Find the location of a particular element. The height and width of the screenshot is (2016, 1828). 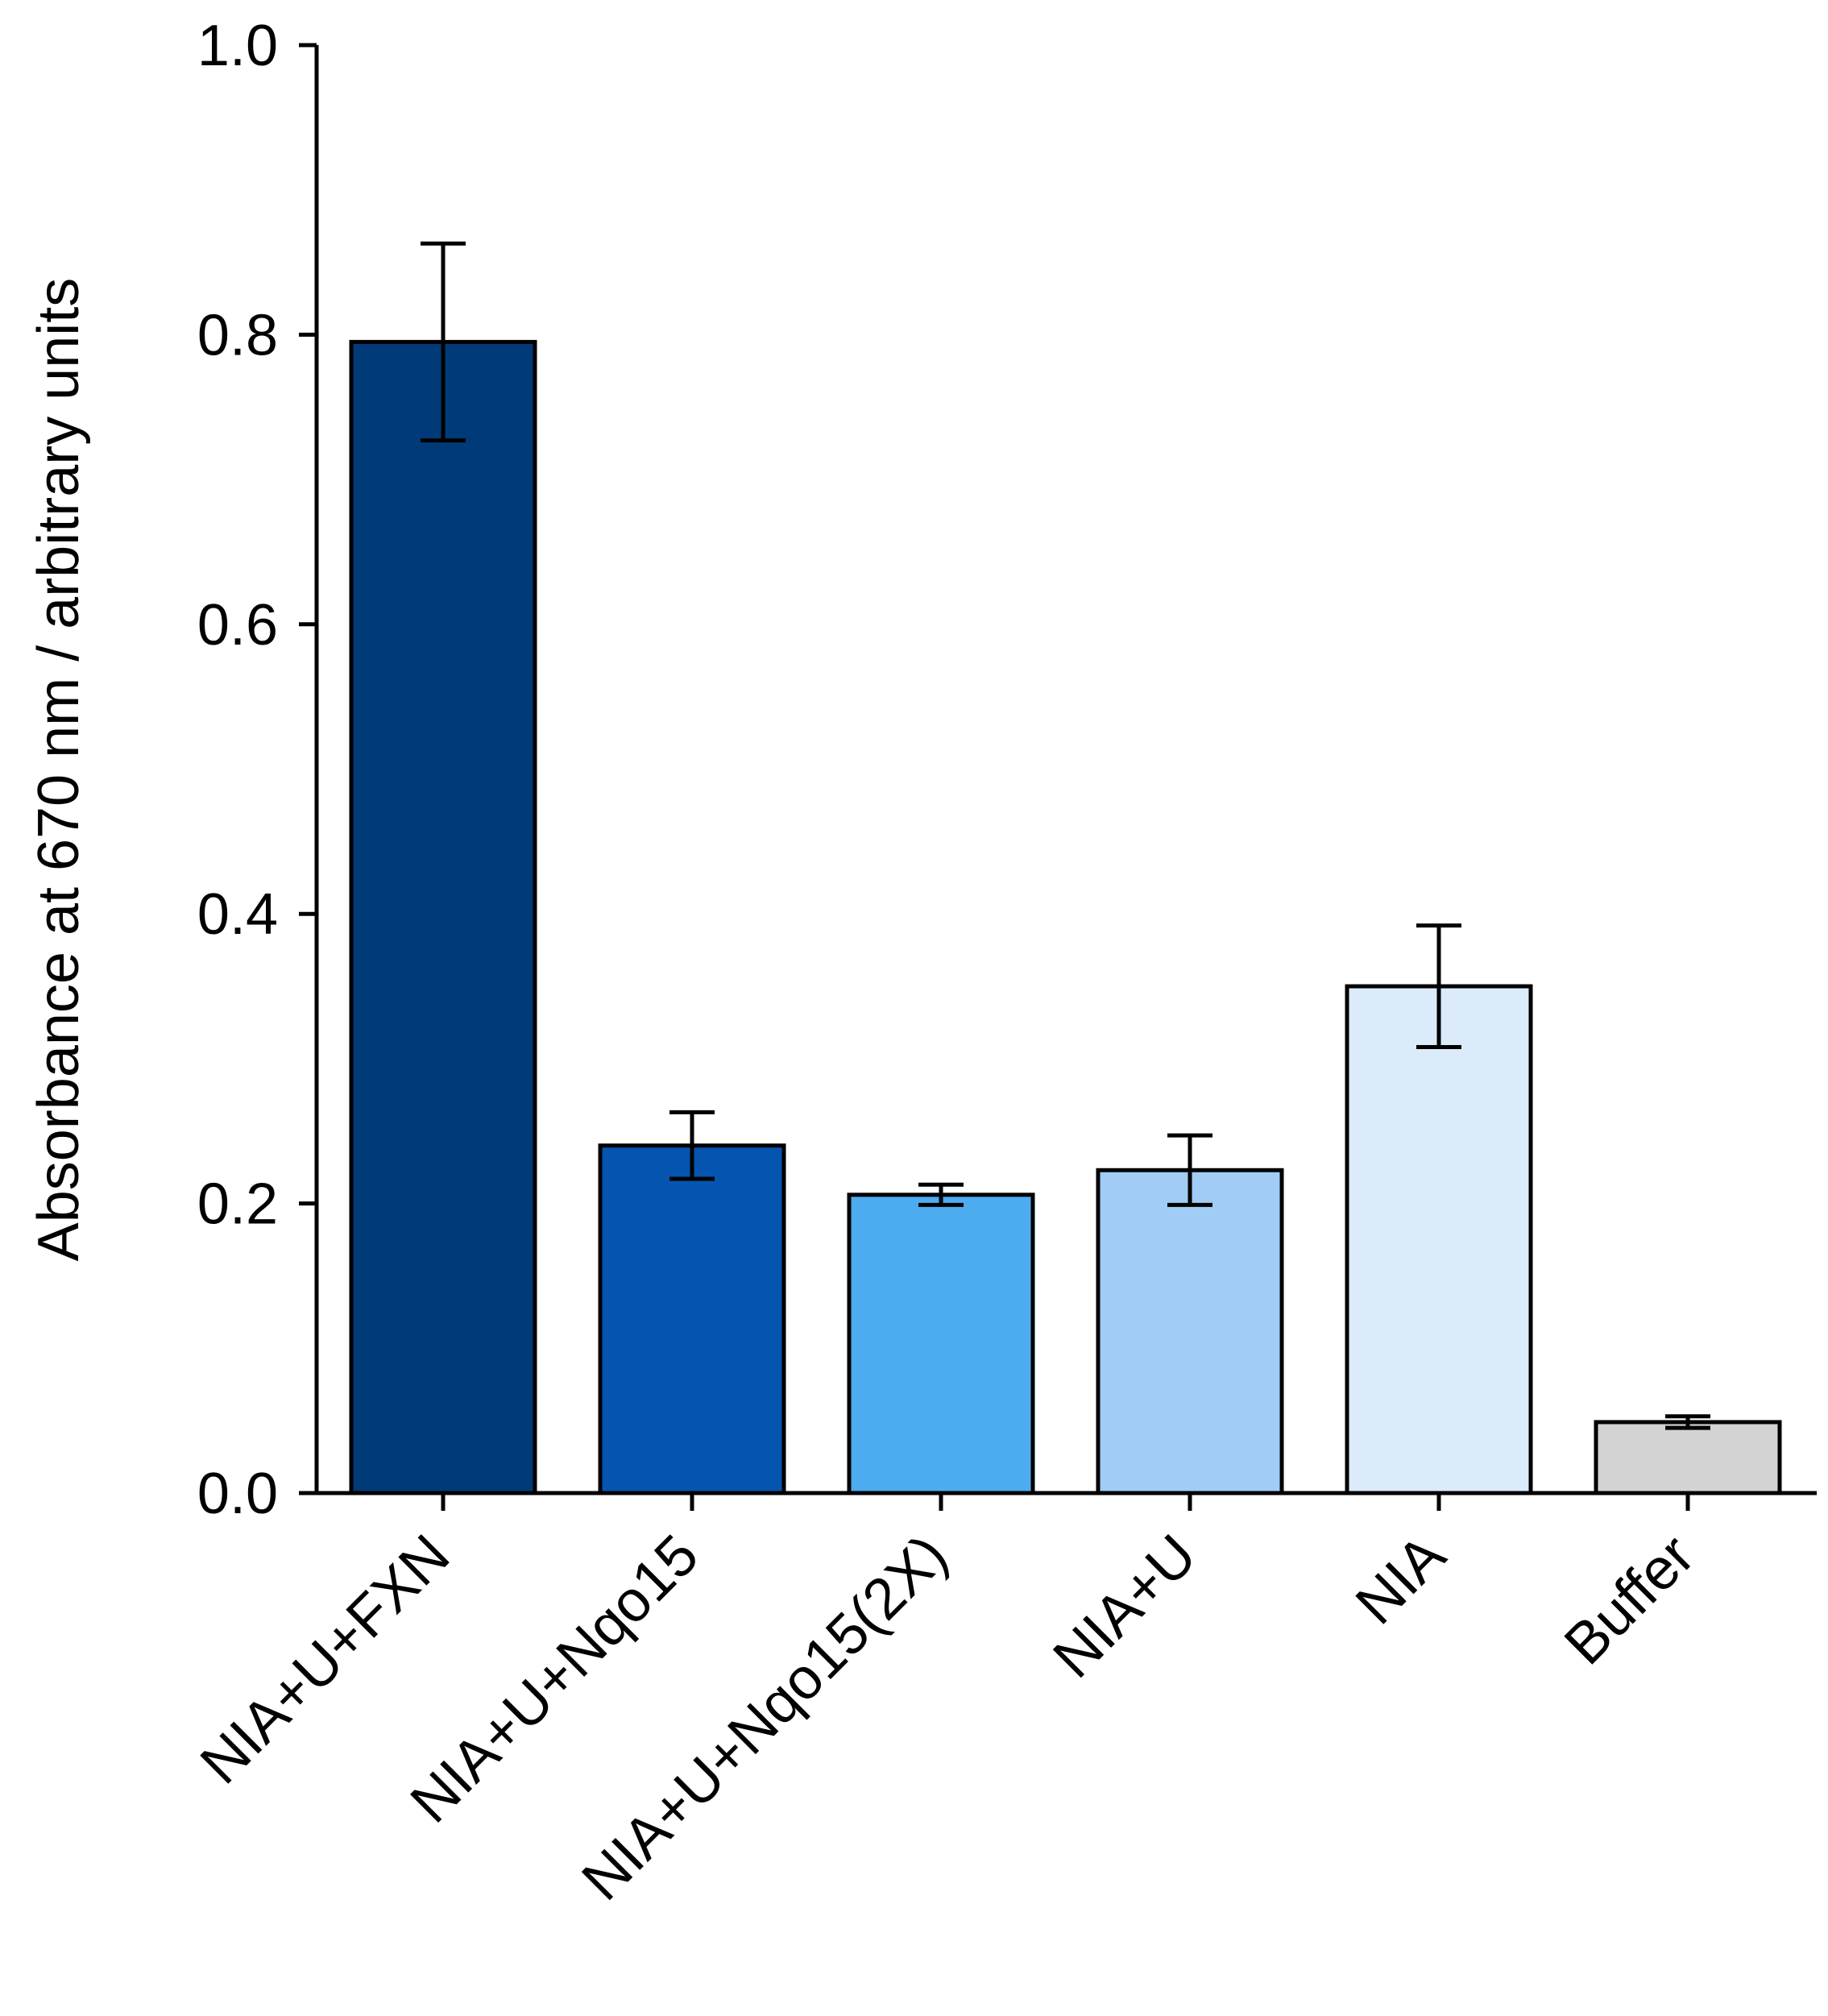

y-tick-label-4: 0.8 is located at coordinates (237, 335).